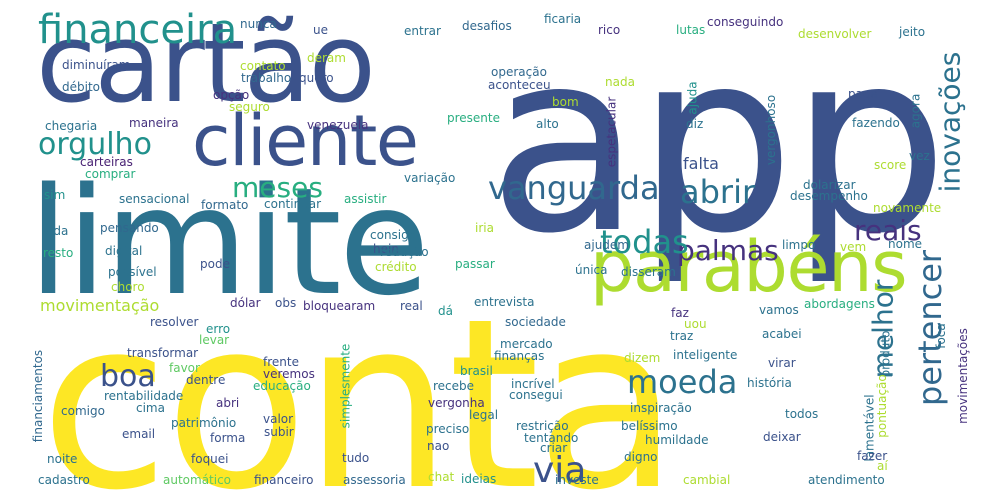  I want to click on word-uou: uou, so click(695, 324).